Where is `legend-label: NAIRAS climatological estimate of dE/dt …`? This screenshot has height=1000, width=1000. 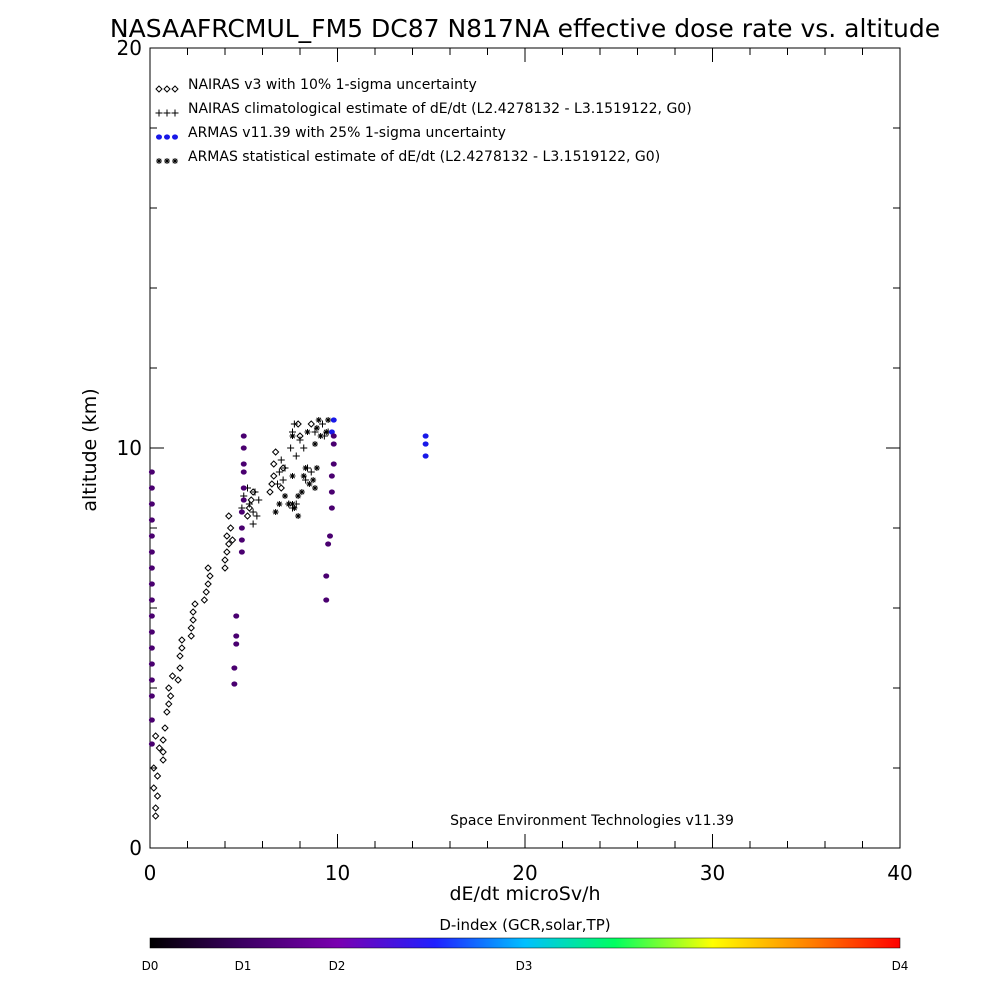
legend-label: NAIRAS climatological estimate of dE/dt … is located at coordinates (440, 109).